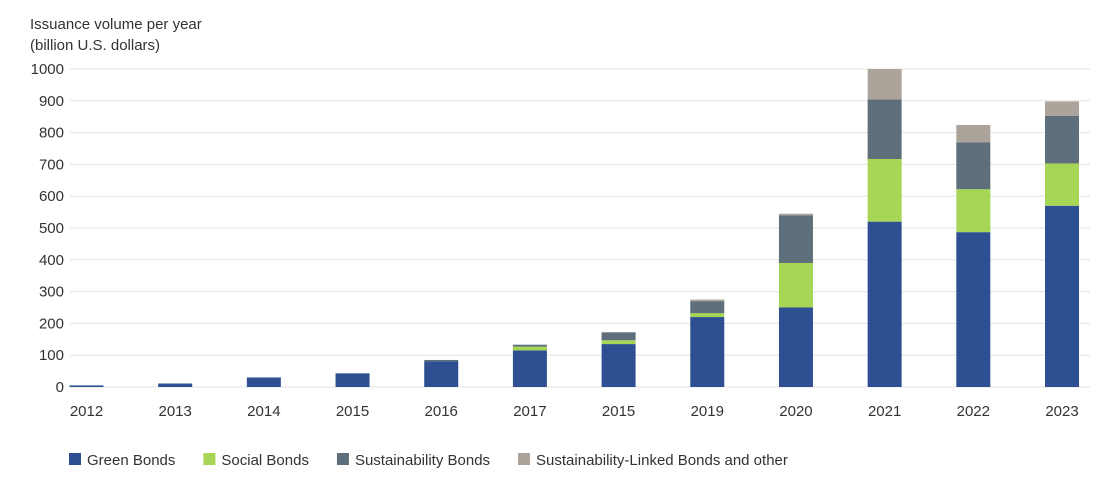 Image resolution: width=1100 pixels, height=483 pixels. What do you see at coordinates (263, 382) in the screenshot?
I see `bar-segment-green-bonds-2014` at bounding box center [263, 382].